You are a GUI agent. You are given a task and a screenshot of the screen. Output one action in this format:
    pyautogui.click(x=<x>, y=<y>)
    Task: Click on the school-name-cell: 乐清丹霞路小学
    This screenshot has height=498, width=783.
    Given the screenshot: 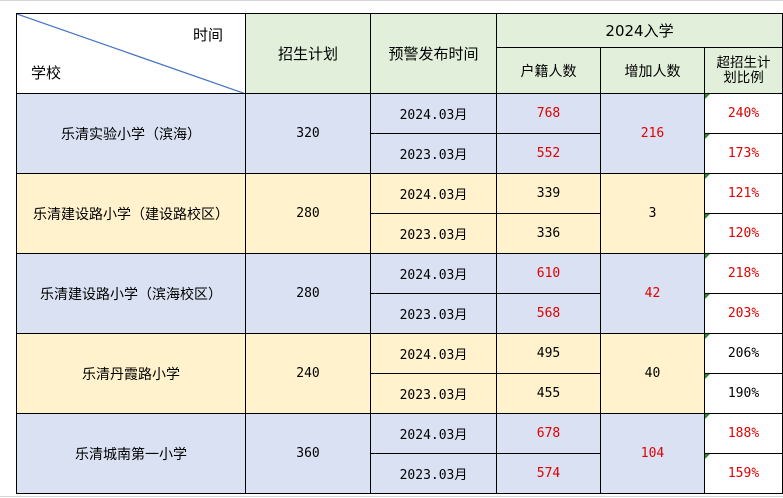 What is the action you would take?
    pyautogui.click(x=131, y=373)
    